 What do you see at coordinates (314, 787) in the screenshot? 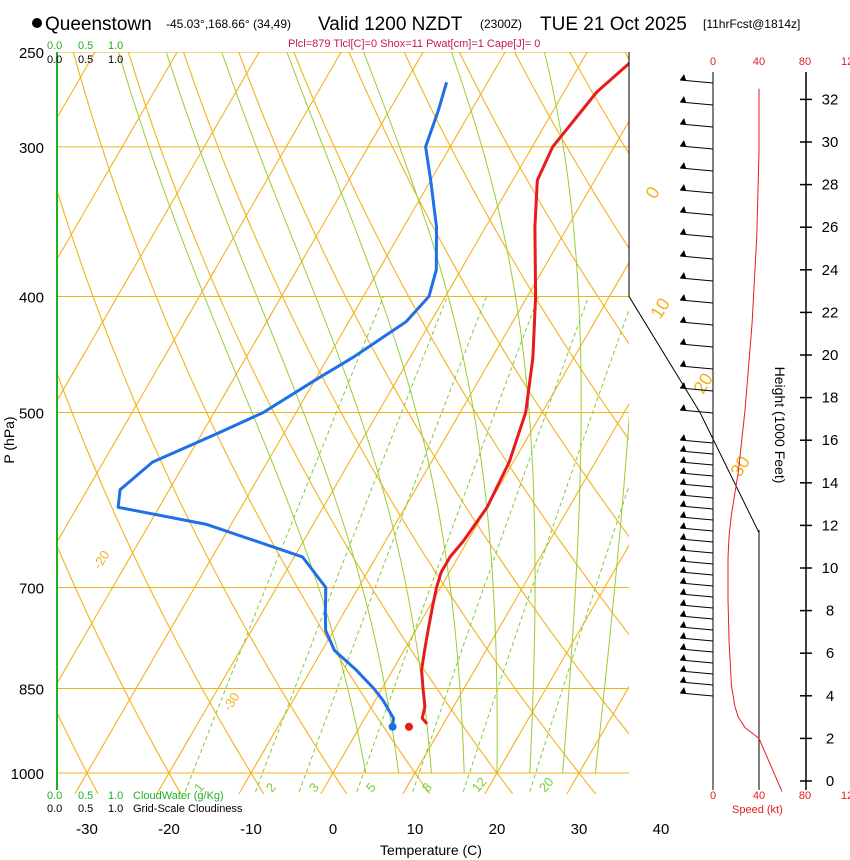
I see `mixing-ratio-label: 3` at bounding box center [314, 787].